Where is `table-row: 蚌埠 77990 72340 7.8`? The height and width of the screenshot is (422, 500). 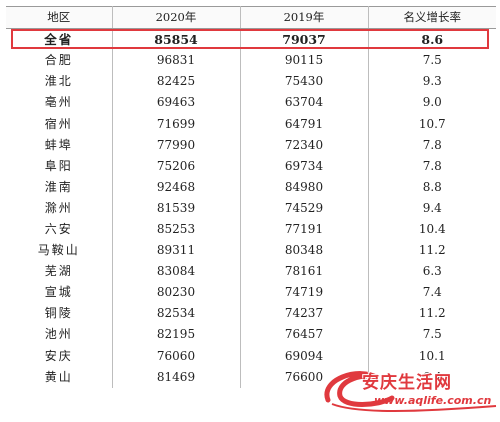
table-row: 蚌埠 77990 72340 7.8 is located at coordinates (251, 145).